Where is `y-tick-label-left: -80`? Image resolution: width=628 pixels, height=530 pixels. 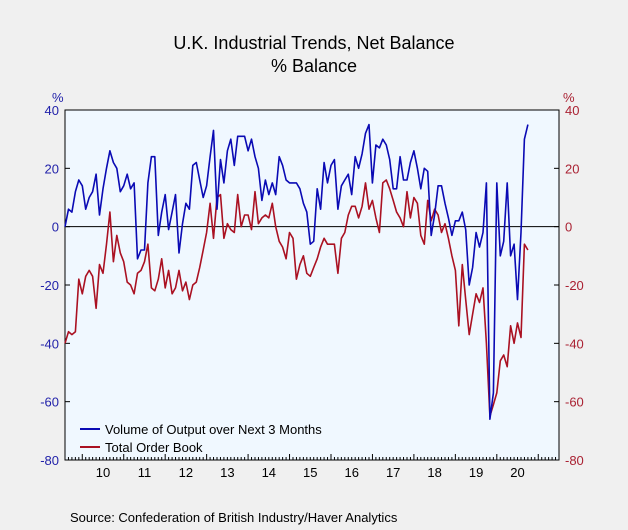
y-tick-label-left: -80 is located at coordinates (49, 460).